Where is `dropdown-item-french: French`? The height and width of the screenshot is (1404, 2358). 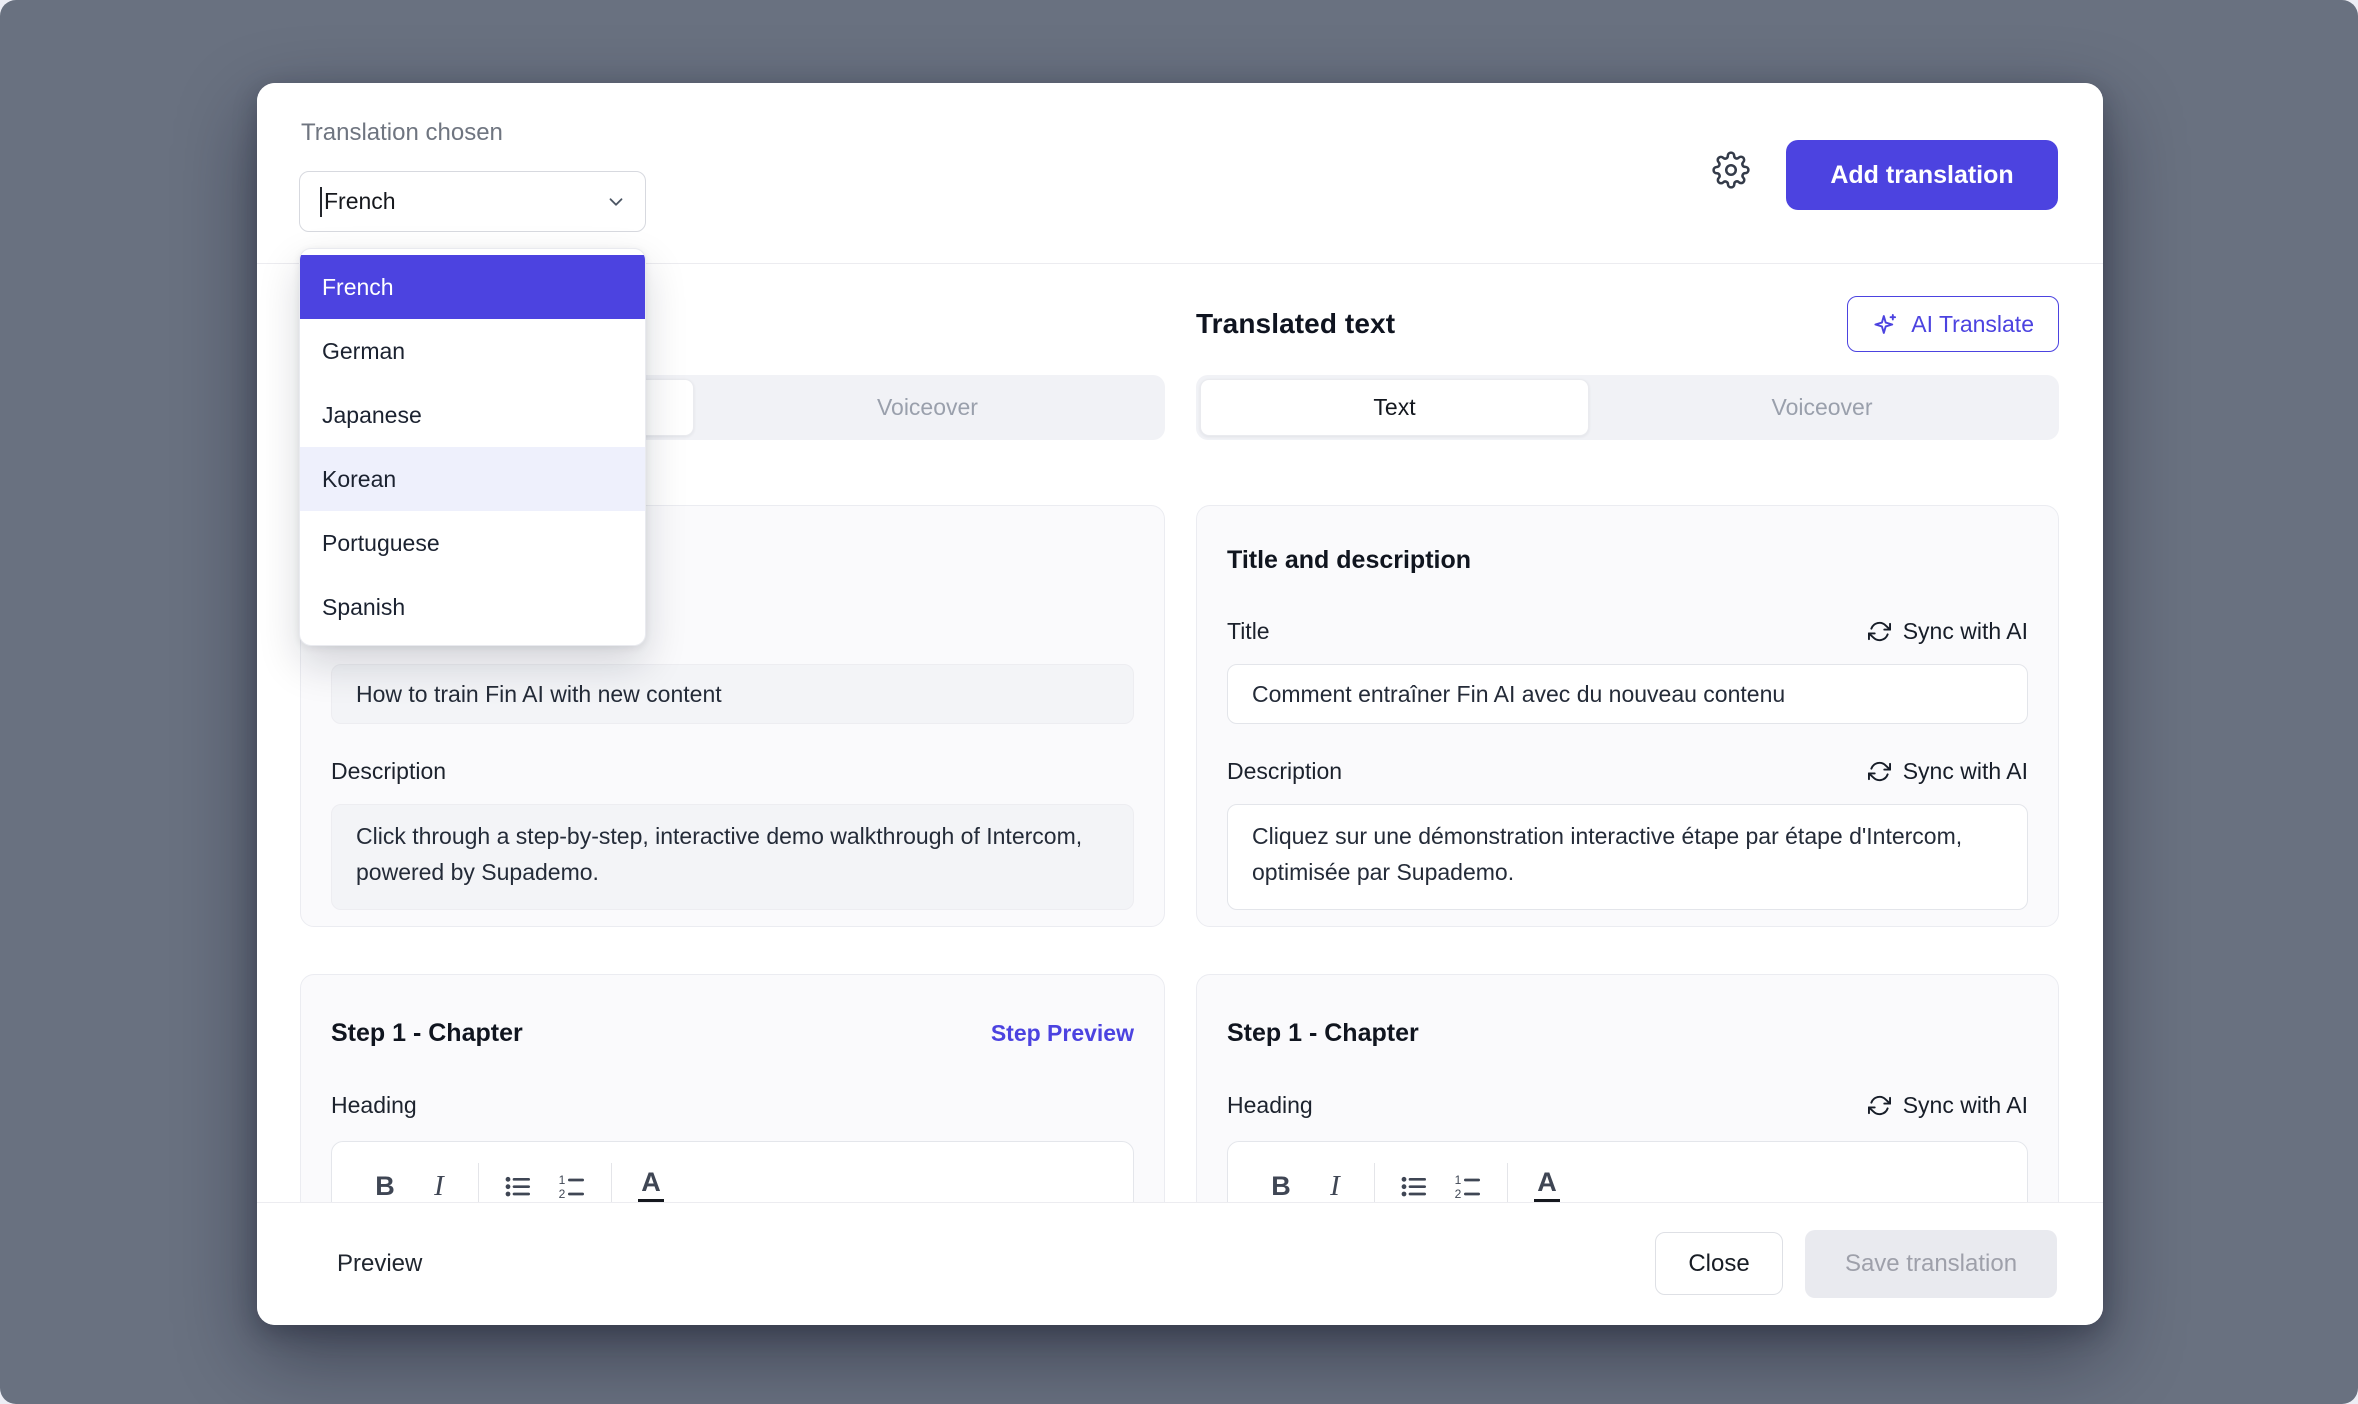 dropdown-item-french: French is located at coordinates (472, 287).